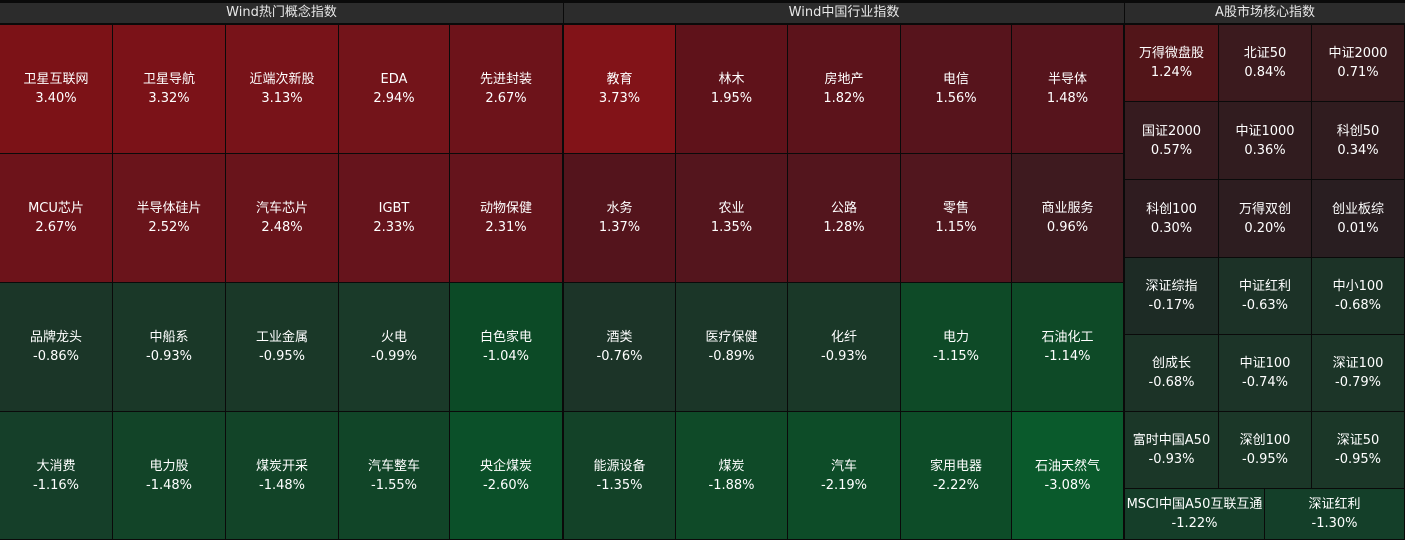  What do you see at coordinates (56, 475) in the screenshot?
I see `index-tile: 大消费 -1.16%` at bounding box center [56, 475].